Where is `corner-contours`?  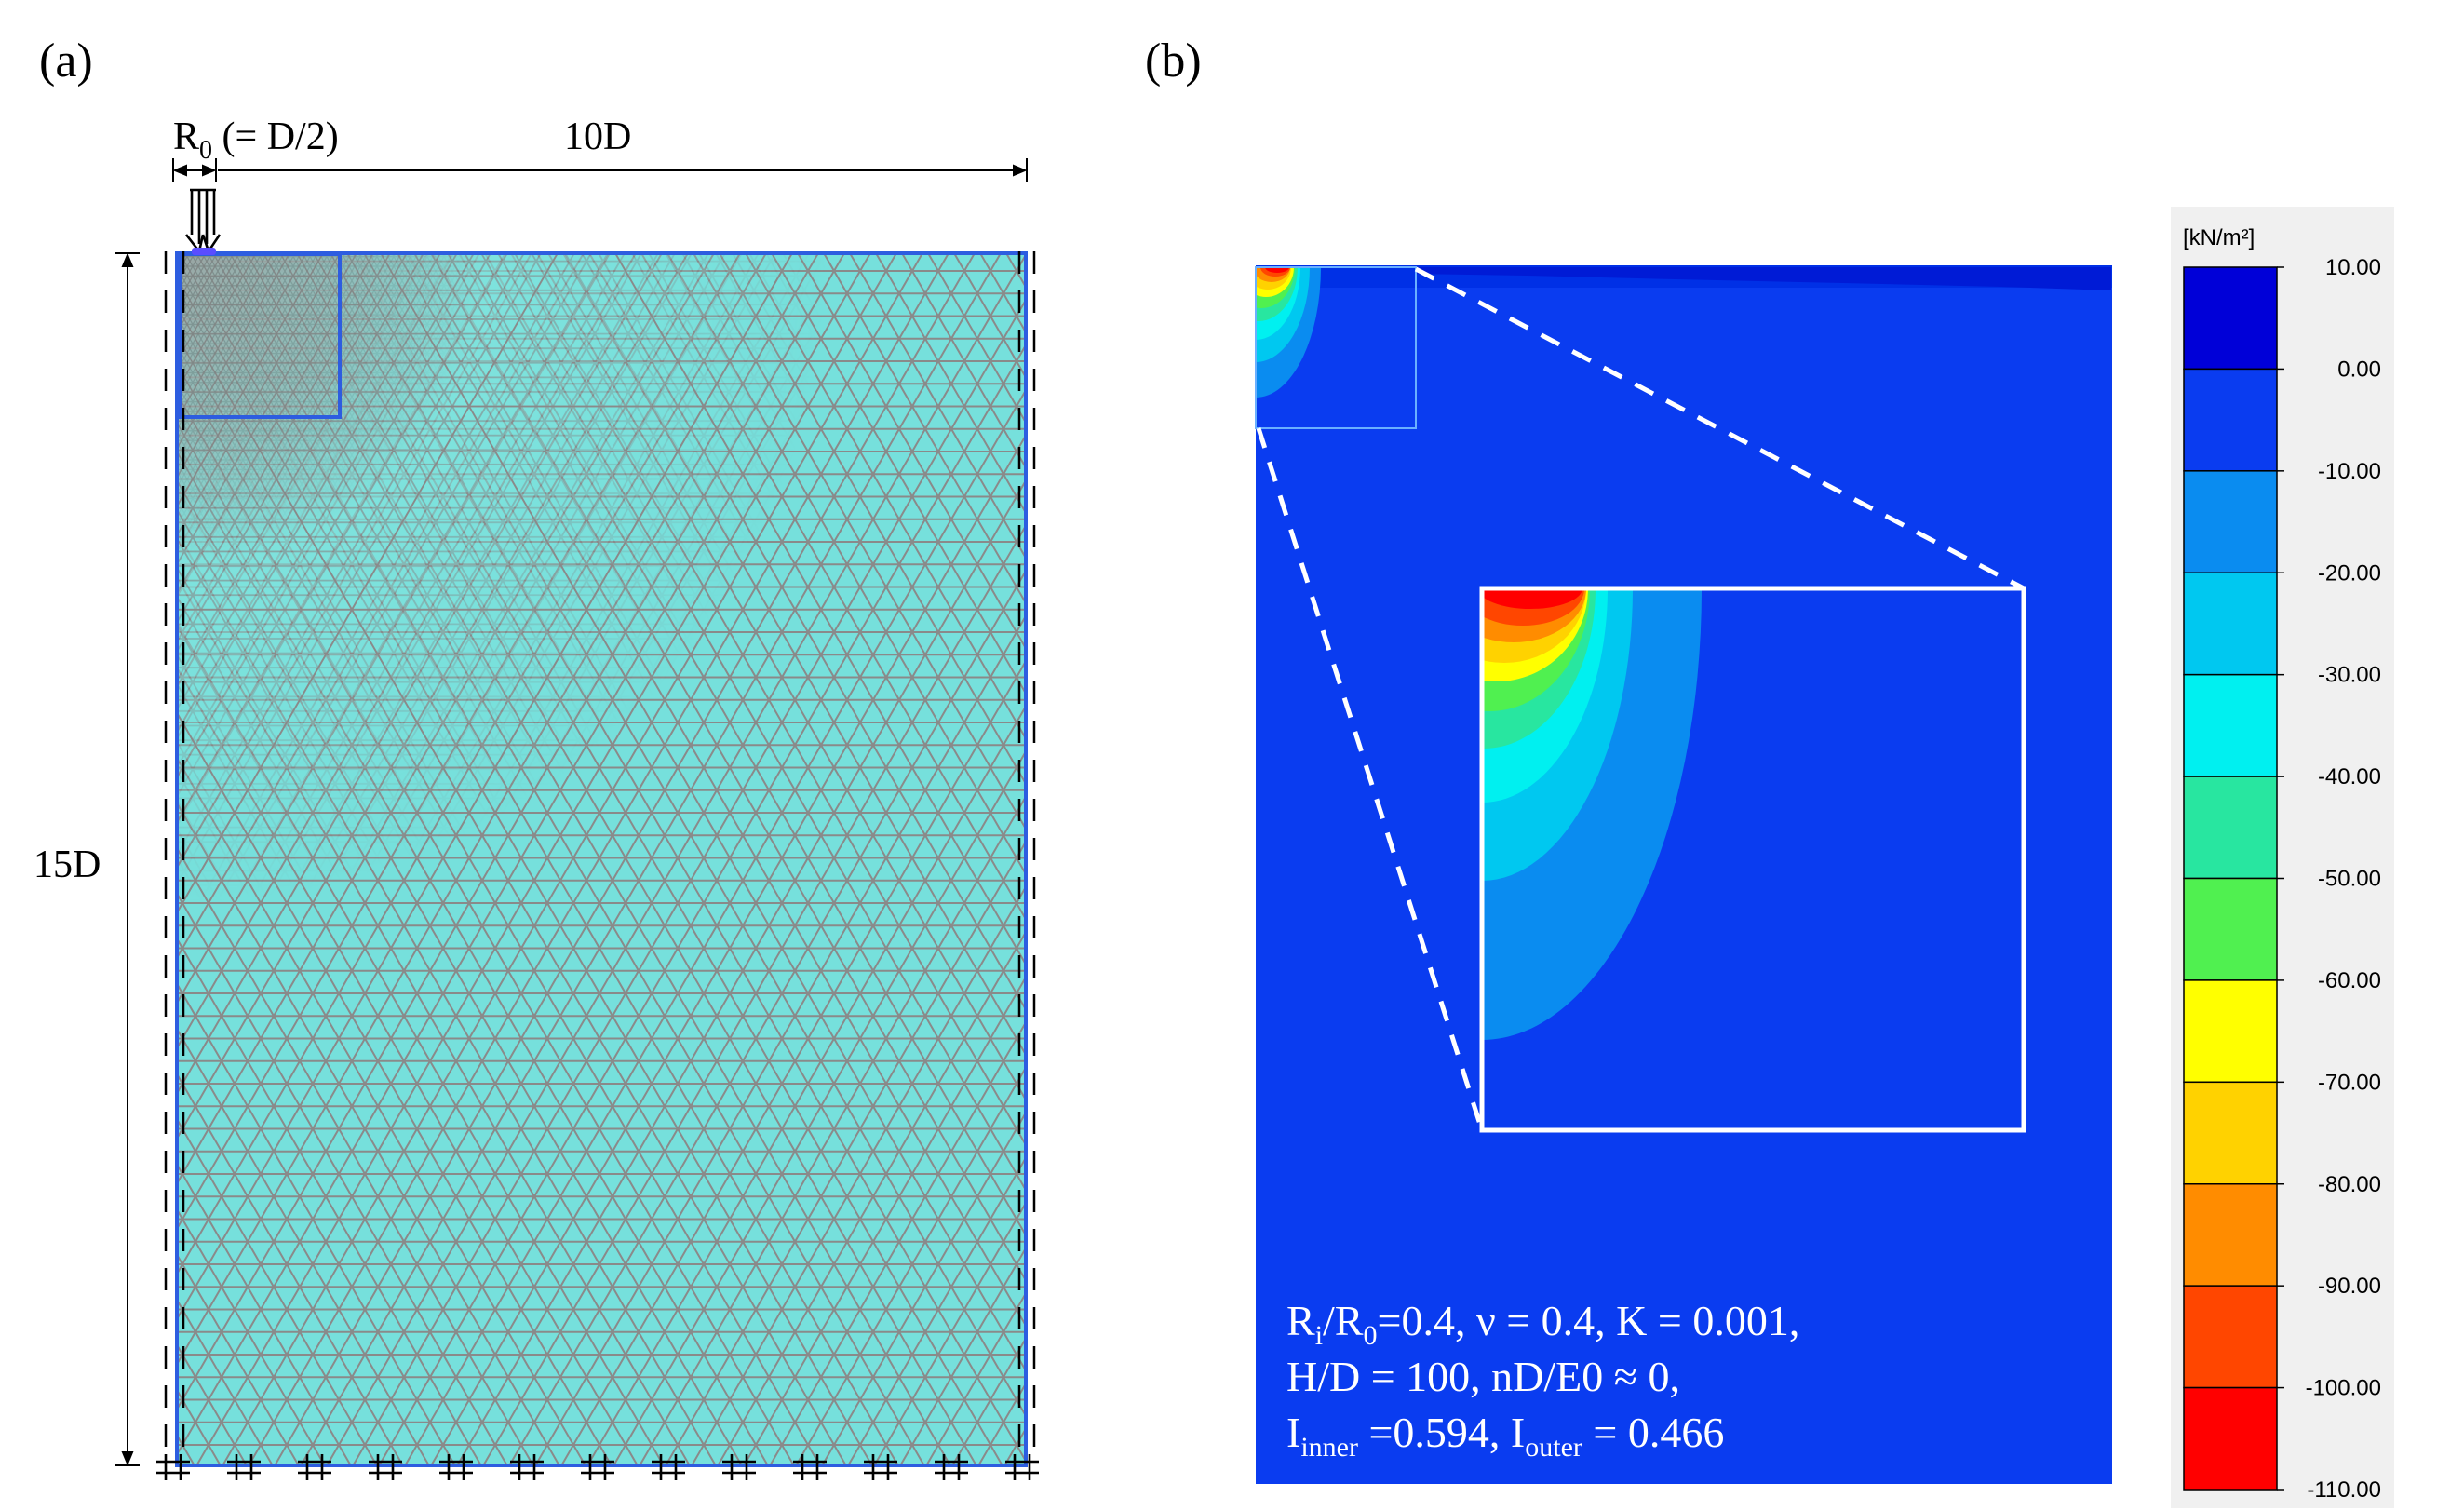
corner-contours is located at coordinates (1288, 332).